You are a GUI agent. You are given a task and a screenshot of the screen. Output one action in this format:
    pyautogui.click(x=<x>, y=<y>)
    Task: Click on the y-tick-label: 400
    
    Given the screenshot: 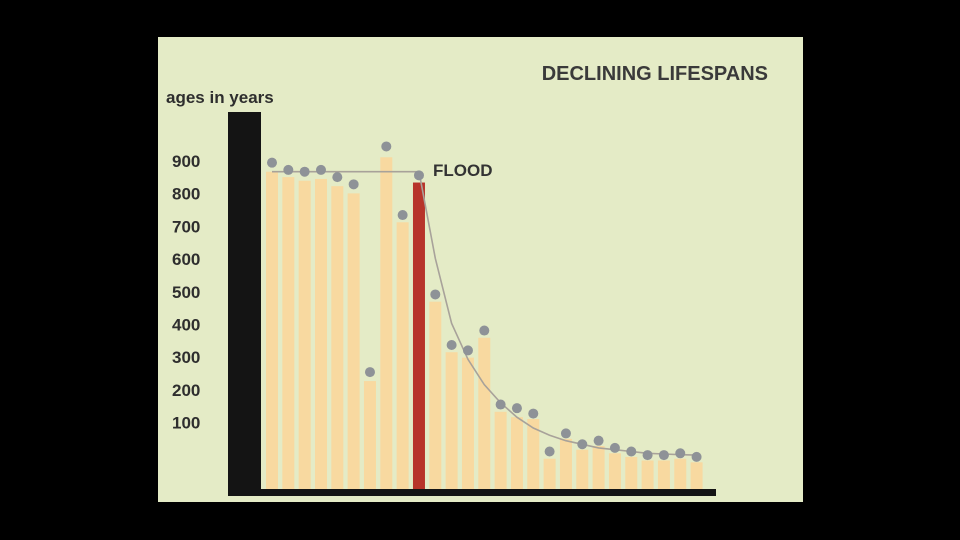 What is the action you would take?
    pyautogui.click(x=186, y=325)
    